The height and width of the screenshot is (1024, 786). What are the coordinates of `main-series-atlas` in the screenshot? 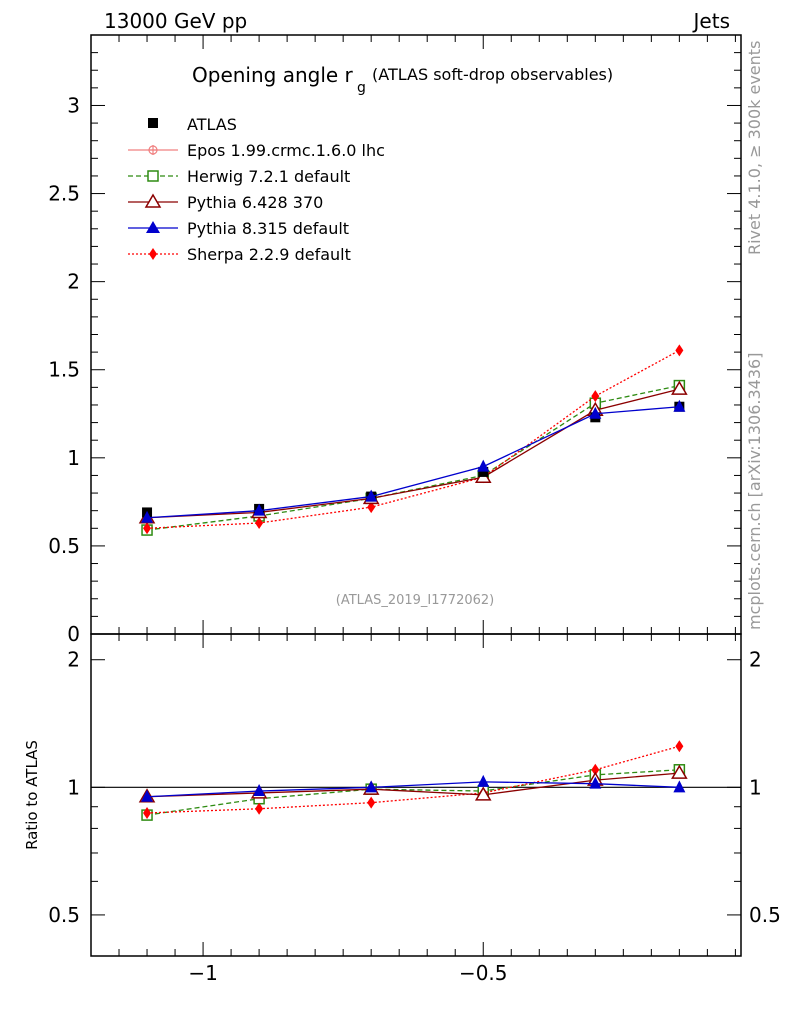 It's located at (413, 459).